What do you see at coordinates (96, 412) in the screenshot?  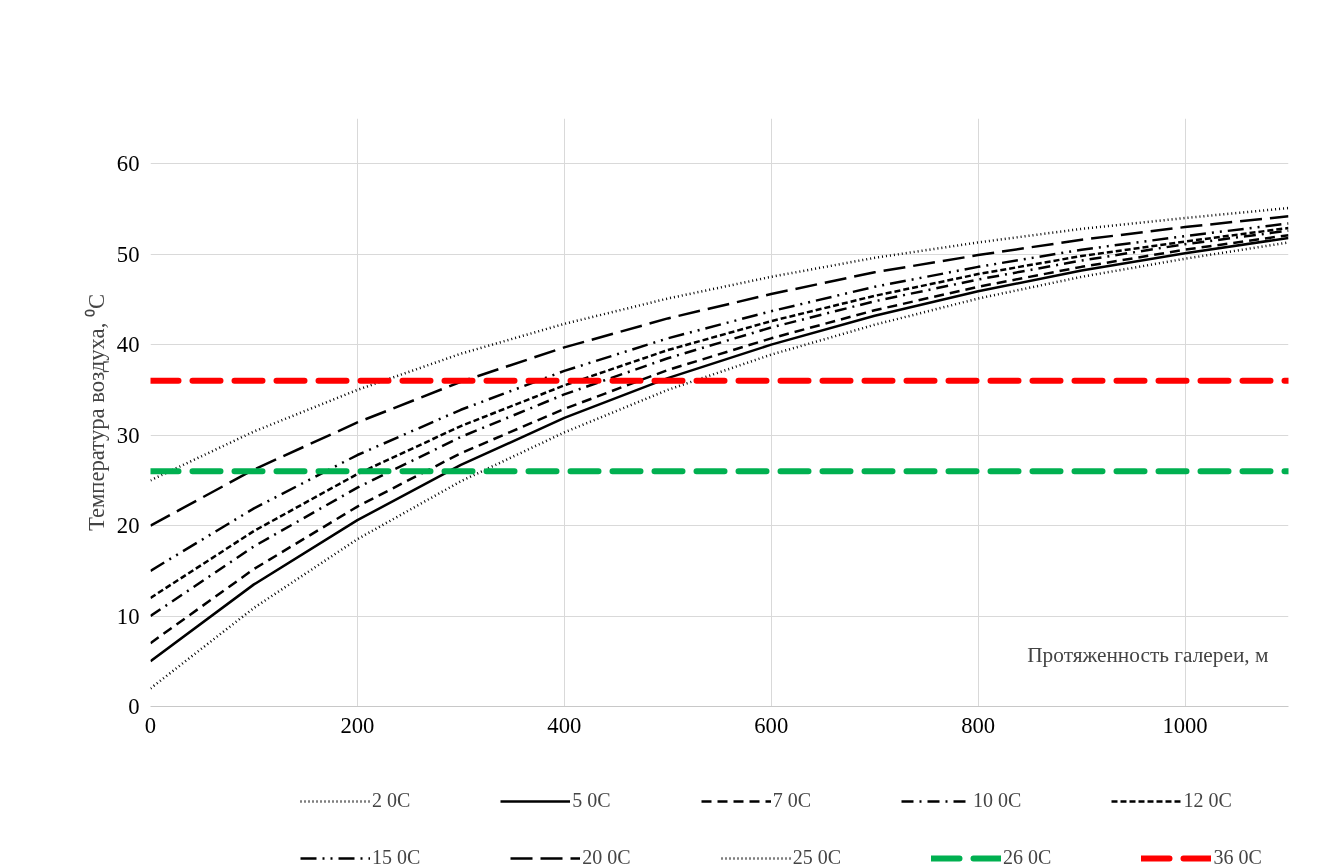 I see `y-axis-title: Температура воздуха, ⁰C` at bounding box center [96, 412].